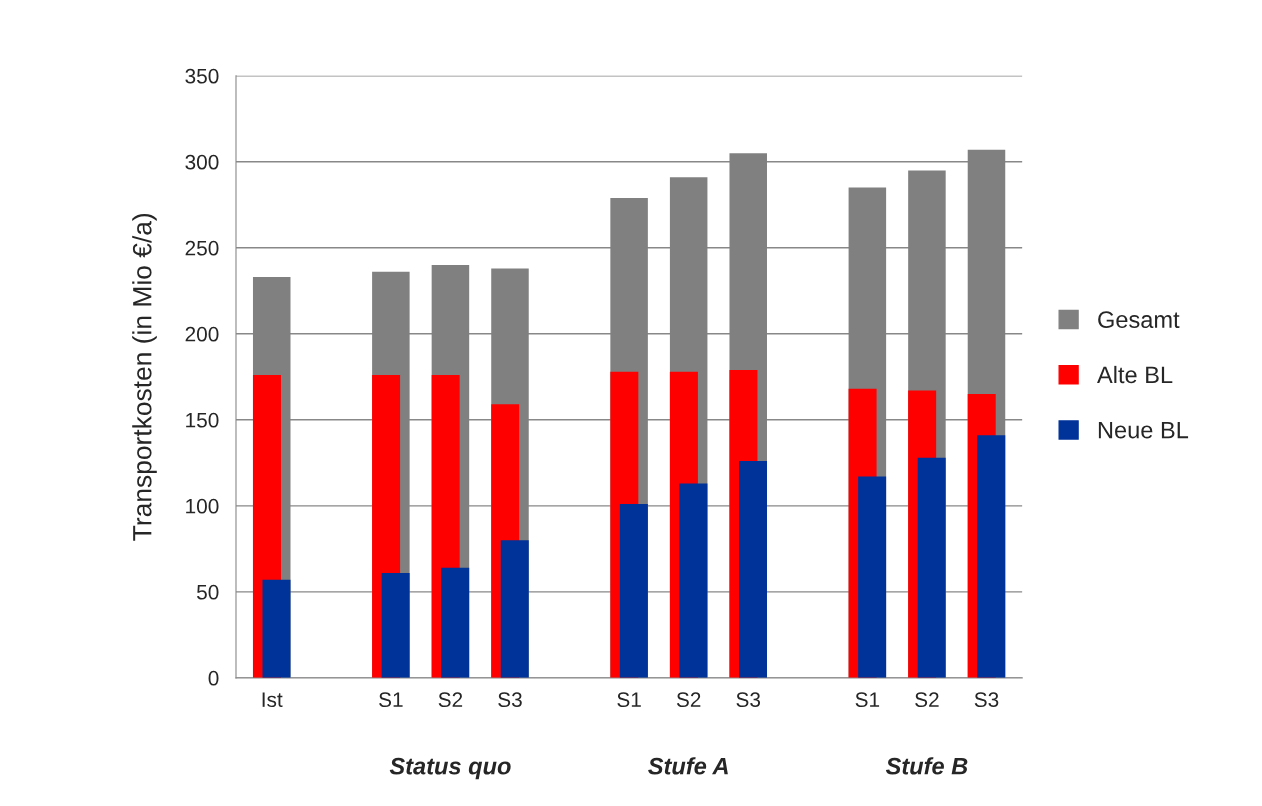 The height and width of the screenshot is (806, 1262). Describe the element at coordinates (688, 766) in the screenshot. I see `text: Stufe A` at that location.